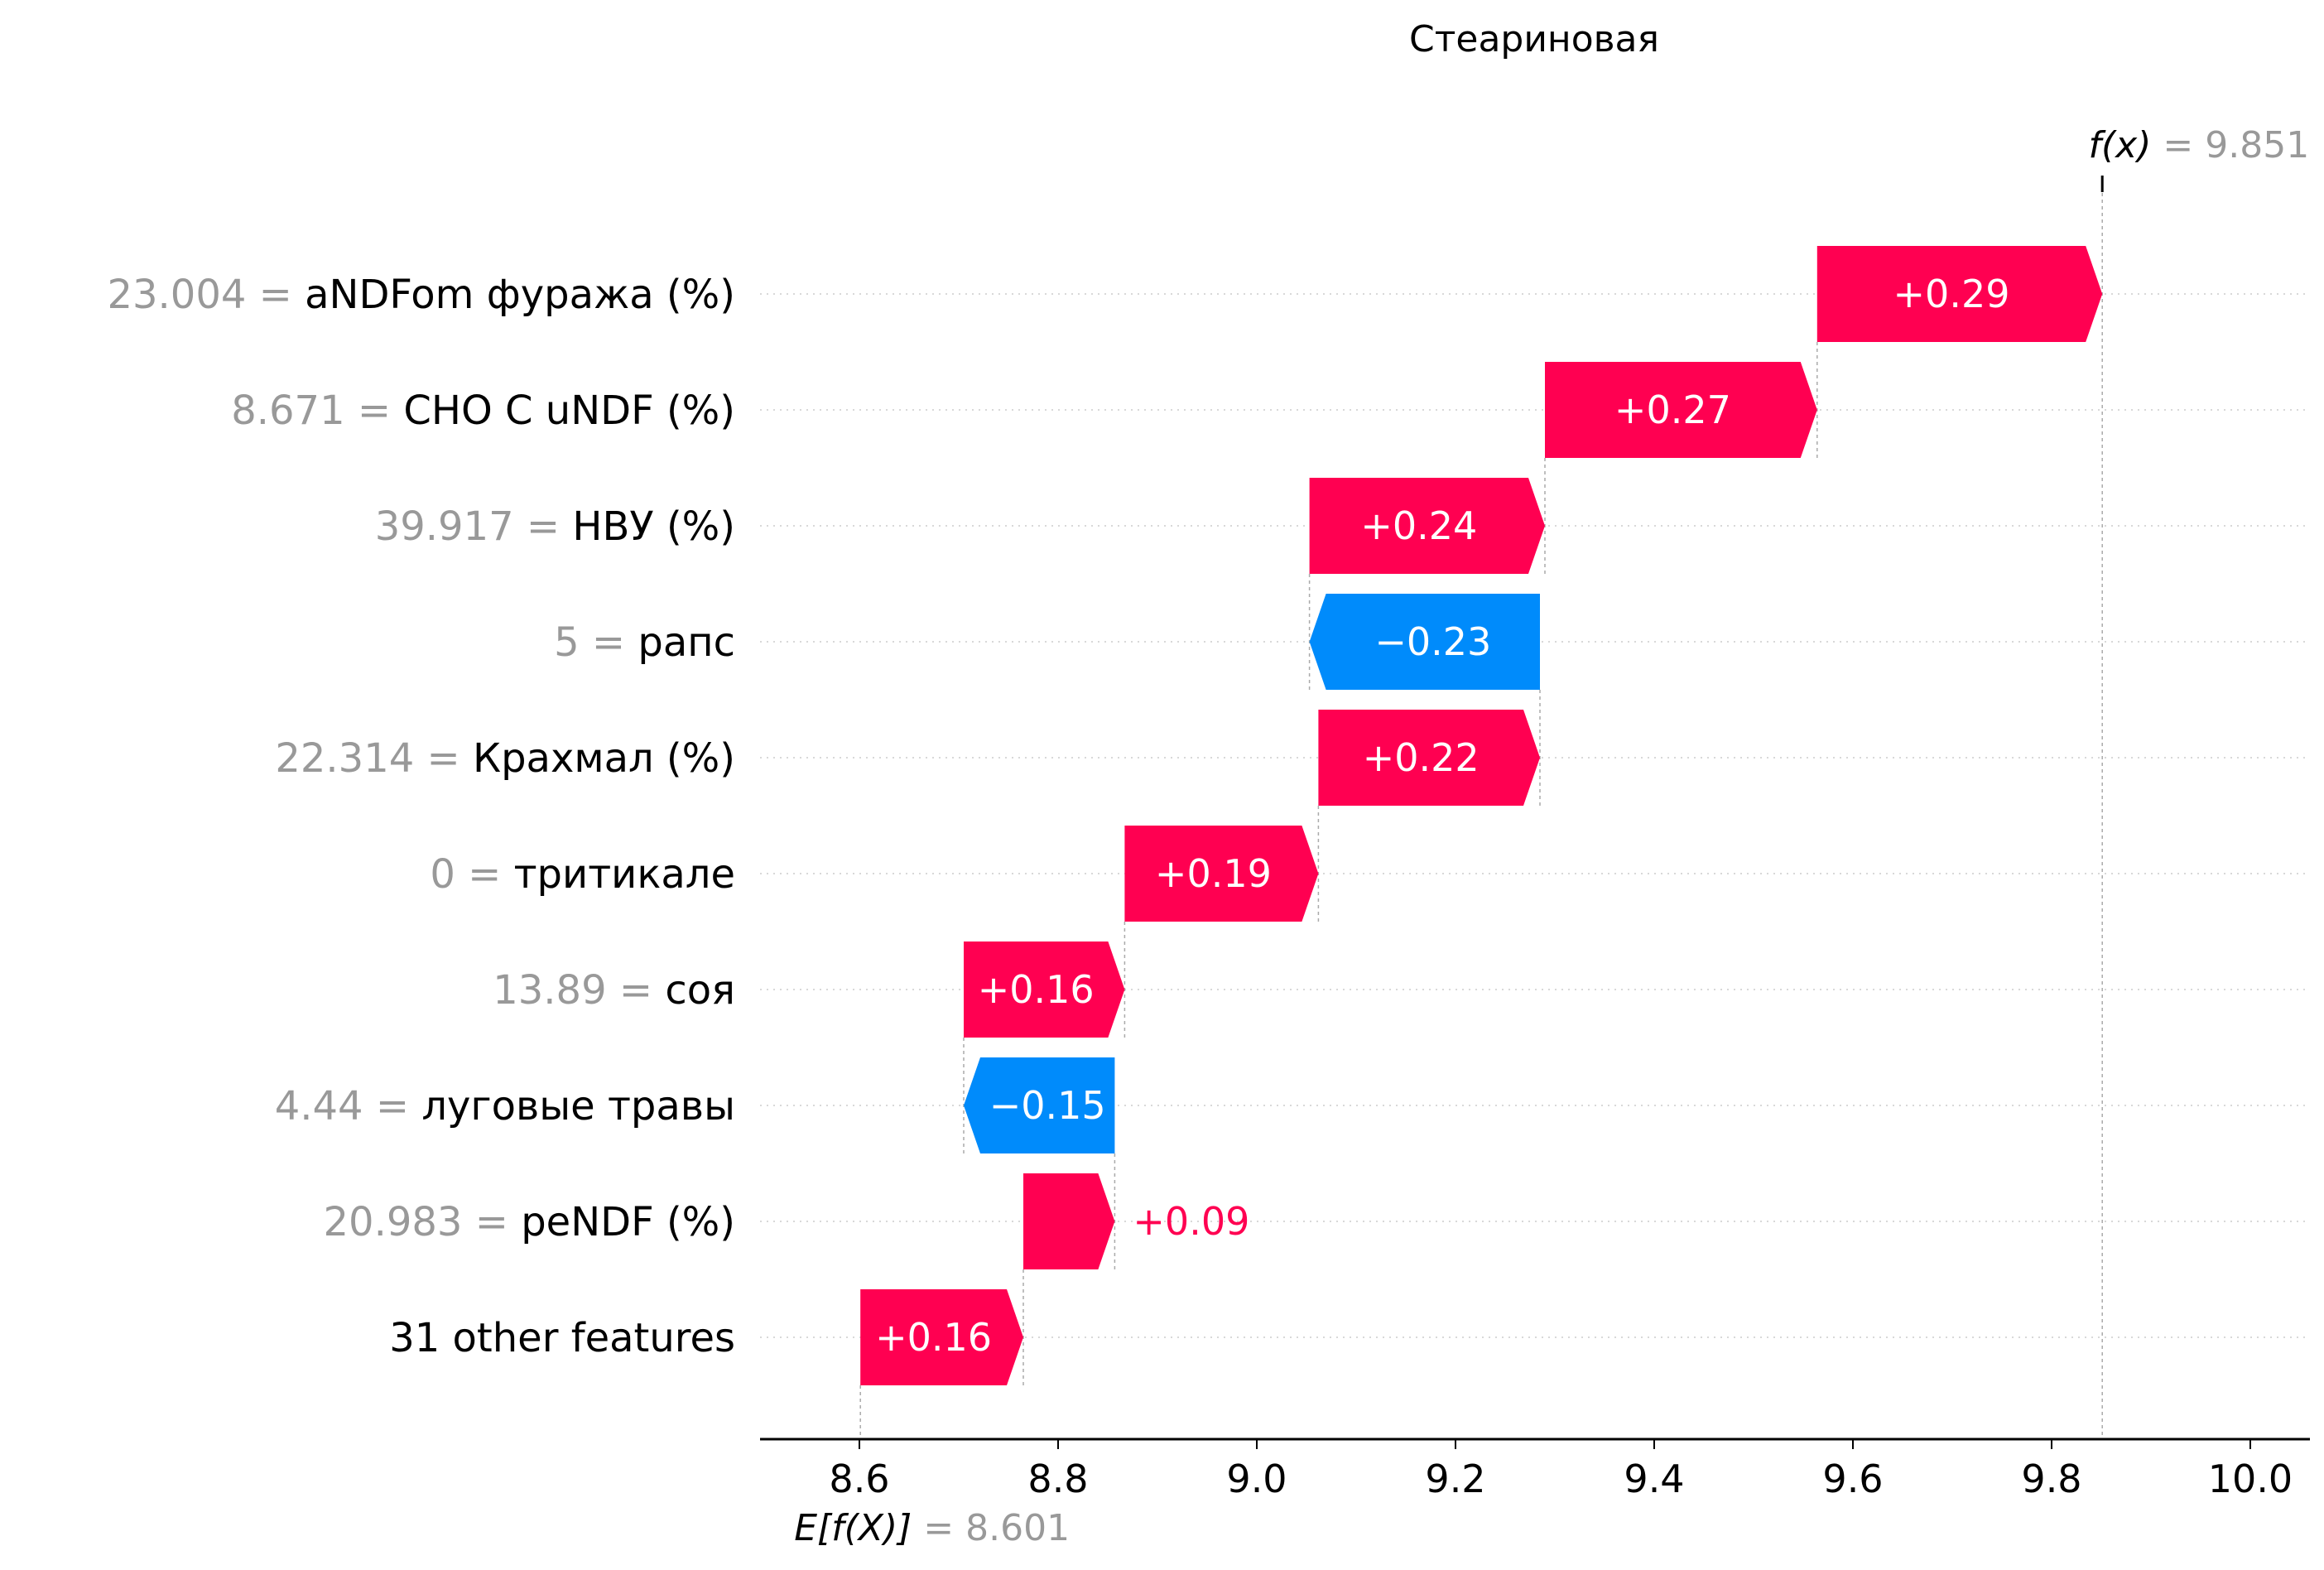 The height and width of the screenshot is (1570, 2324). I want to click on x-tick-label: 8.8, so click(1057, 1479).